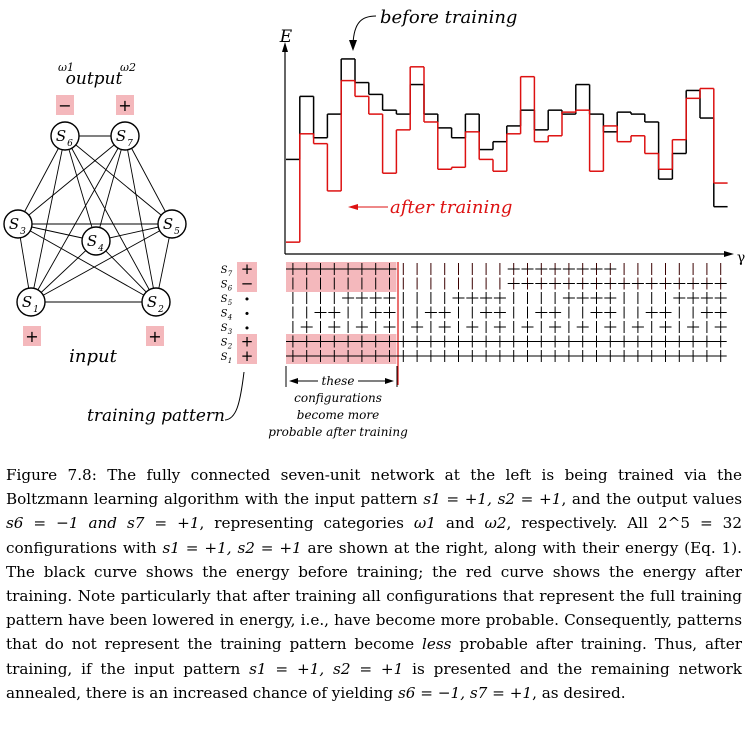 Image resolution: width=748 pixels, height=732 pixels. Describe the element at coordinates (71, 180) in the screenshot. I see `edge-s7-s3` at that location.